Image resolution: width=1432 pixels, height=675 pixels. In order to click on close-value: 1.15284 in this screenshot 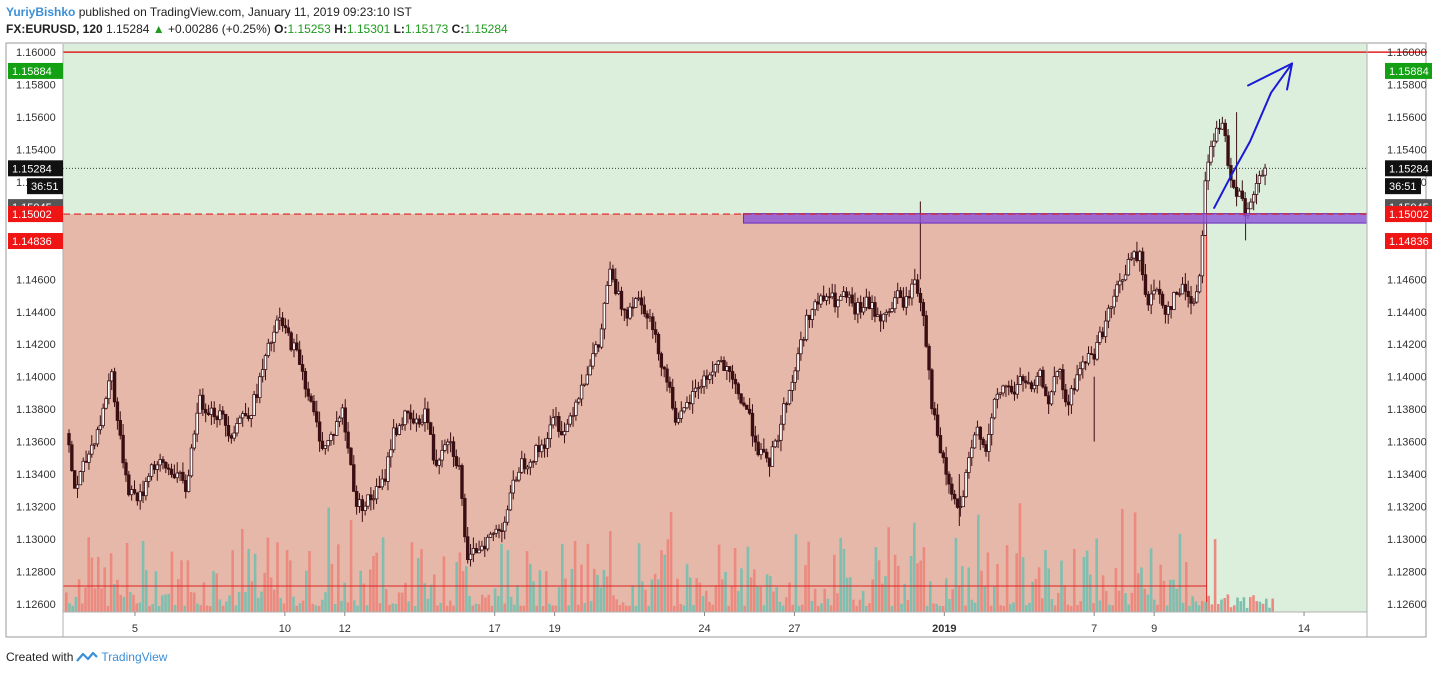, I will do `click(486, 29)`.